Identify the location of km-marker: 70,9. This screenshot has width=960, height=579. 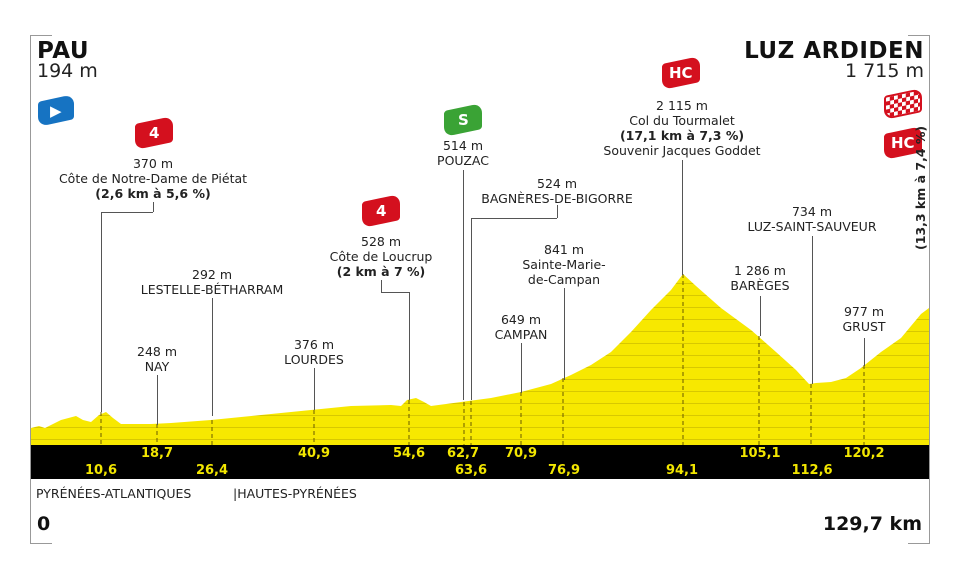
(521, 453).